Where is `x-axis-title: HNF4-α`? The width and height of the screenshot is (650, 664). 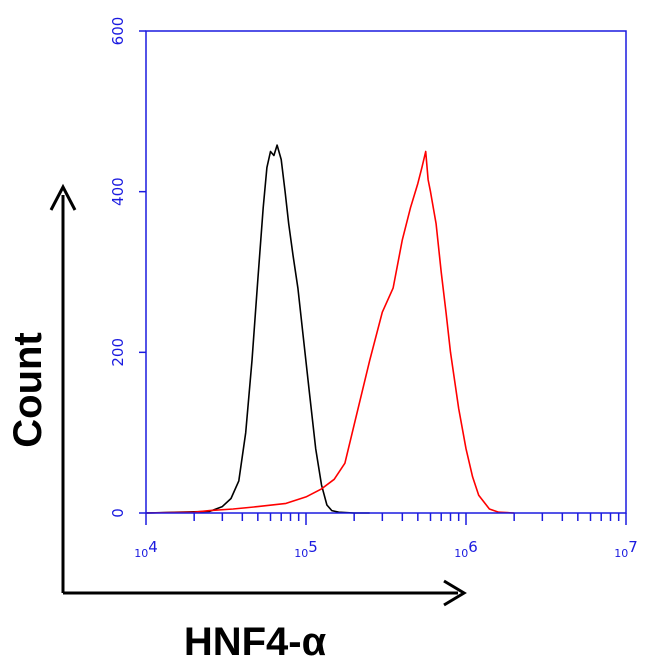 x-axis-title: HNF4-α is located at coordinates (255, 642).